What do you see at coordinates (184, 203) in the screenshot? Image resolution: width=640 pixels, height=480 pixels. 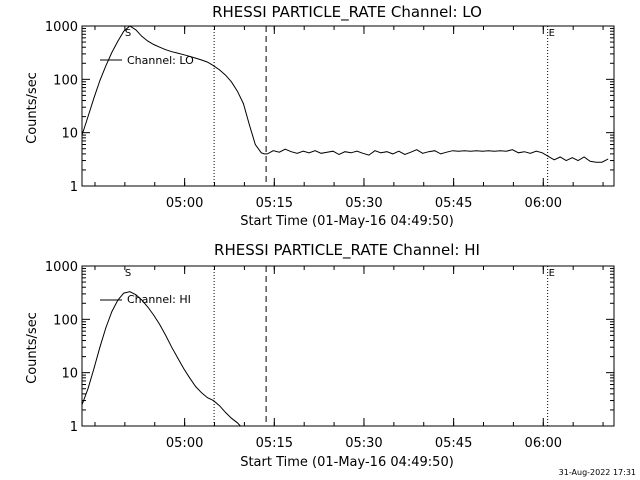 I see `x-tick-label: 05:00` at bounding box center [184, 203].